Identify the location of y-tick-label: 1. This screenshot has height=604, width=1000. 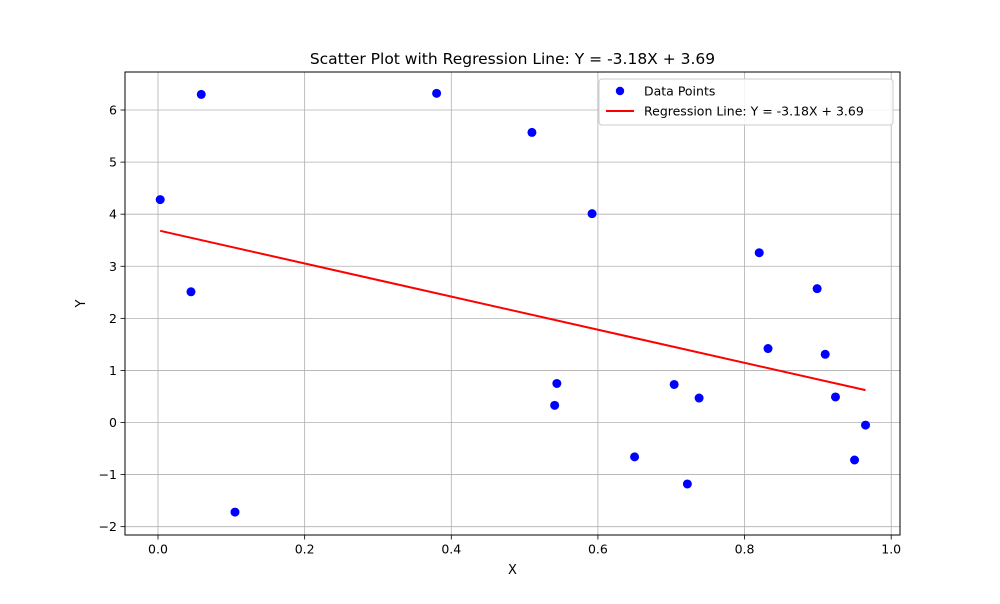
(113, 370).